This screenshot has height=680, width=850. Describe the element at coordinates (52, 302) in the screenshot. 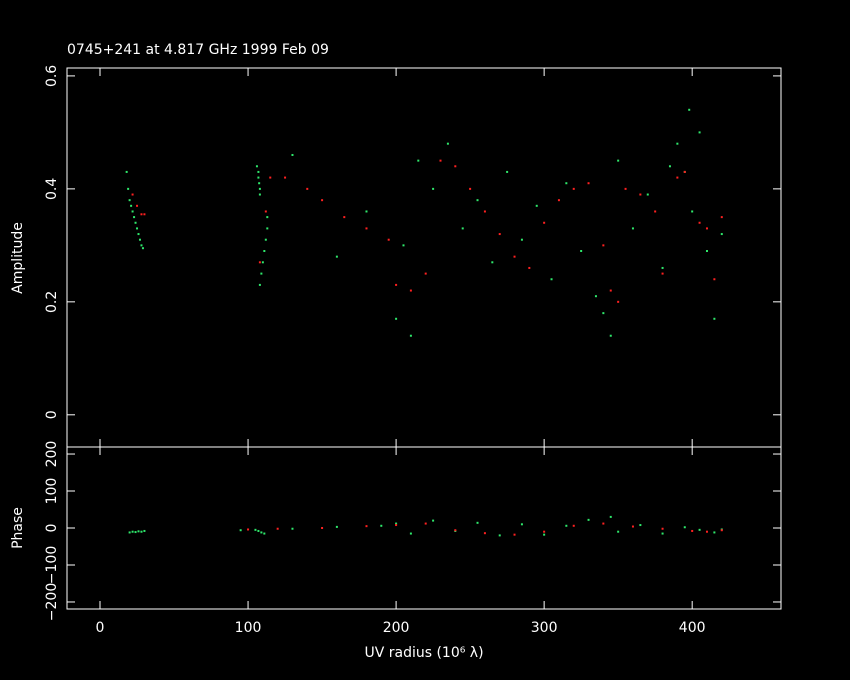

I see `y-tick-label: 0.2` at that location.